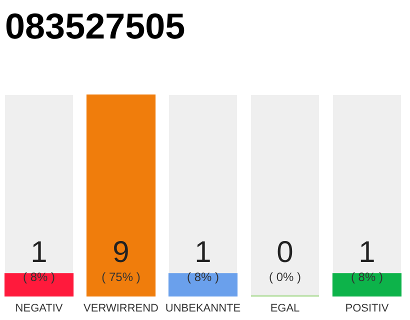  I want to click on x-tick-label: EGAL, so click(285, 308).